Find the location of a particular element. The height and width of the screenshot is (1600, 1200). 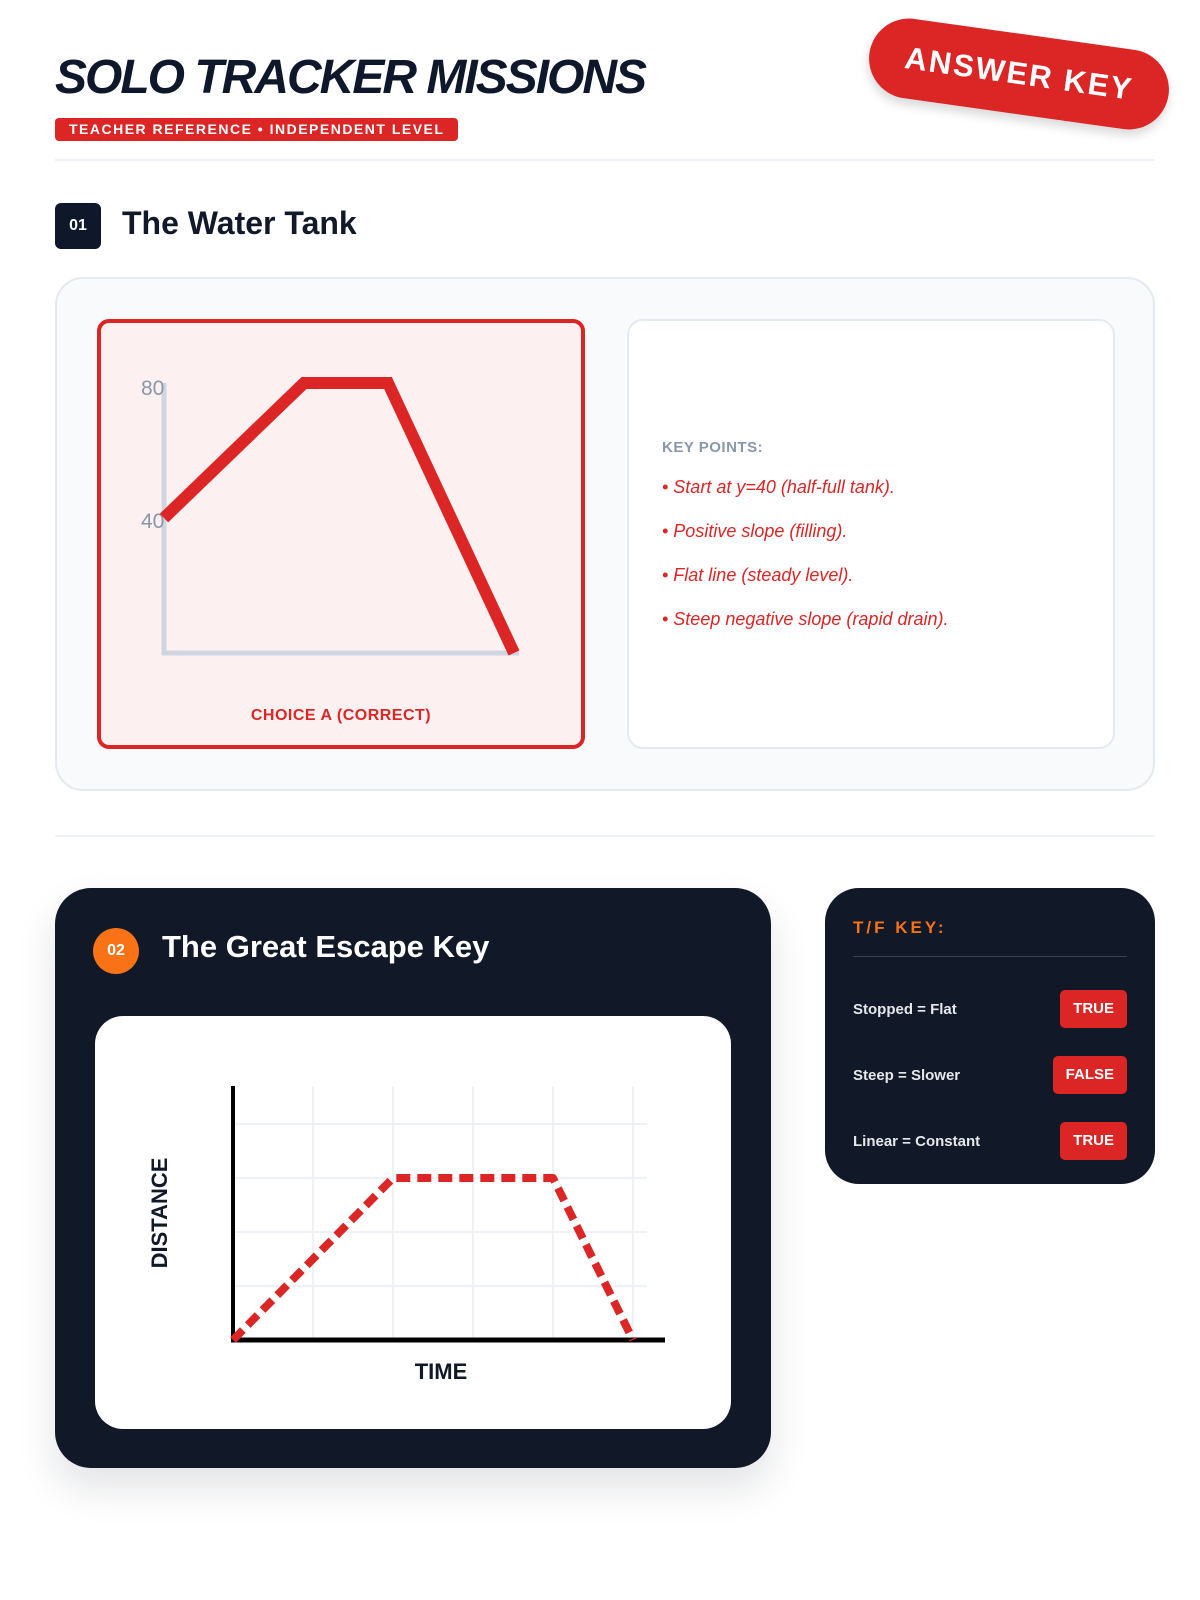

tf-row: Stopped = Flat TRUE is located at coordinates (990, 1009).